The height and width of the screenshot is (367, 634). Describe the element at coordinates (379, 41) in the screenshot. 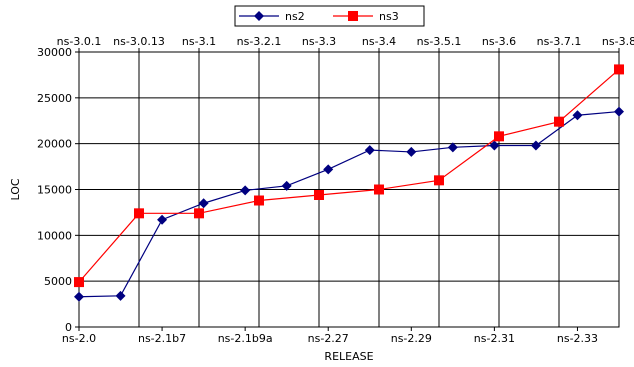

I see `top-tick-label: ns-3.4` at that location.